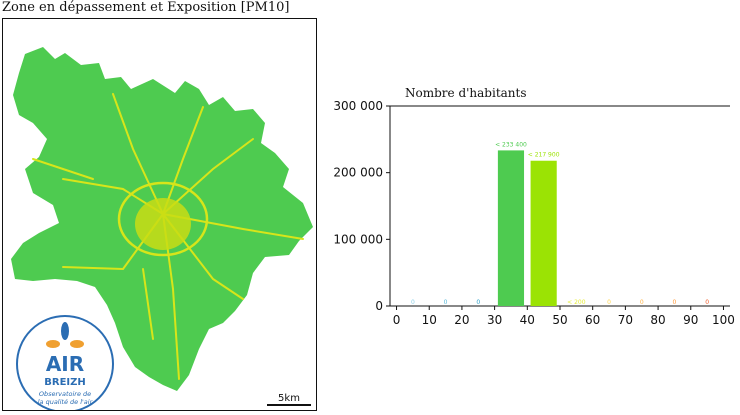 This screenshot has width=740, height=415. Describe the element at coordinates (397, 320) in the screenshot. I see `x-tick-label: 0` at that location.